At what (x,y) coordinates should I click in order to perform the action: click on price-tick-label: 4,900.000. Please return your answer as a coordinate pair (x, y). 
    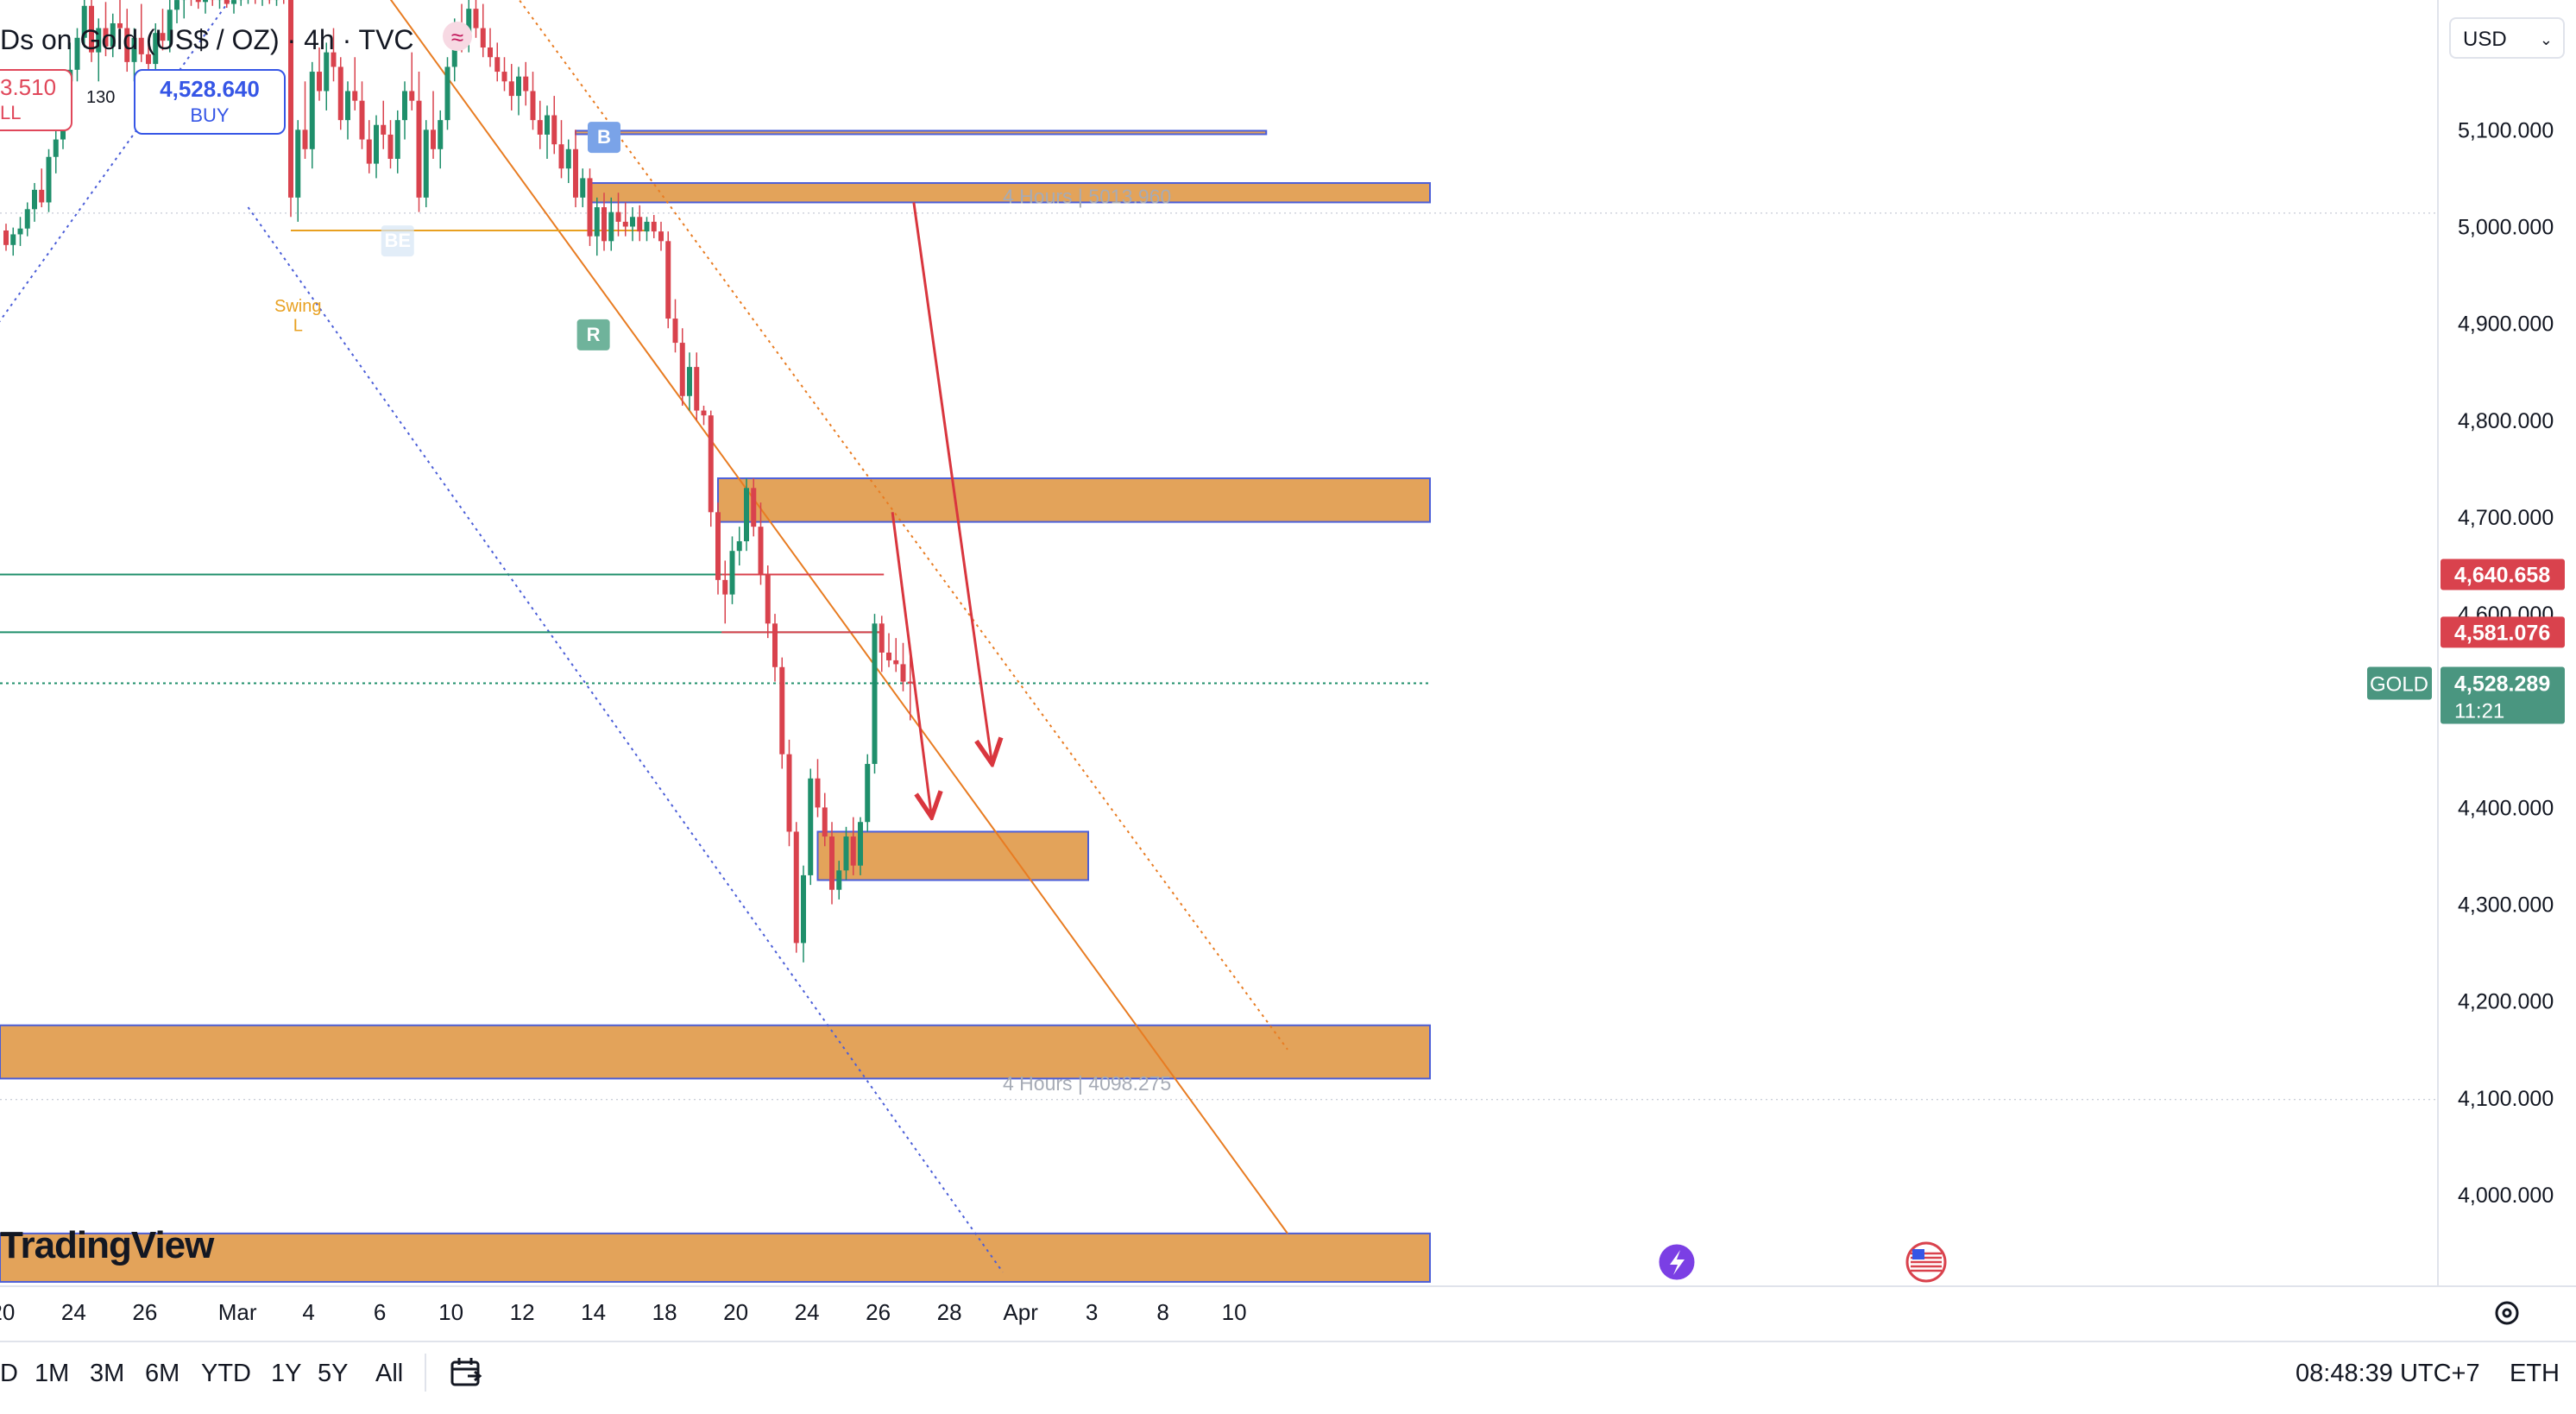
    Looking at the image, I should click on (2506, 324).